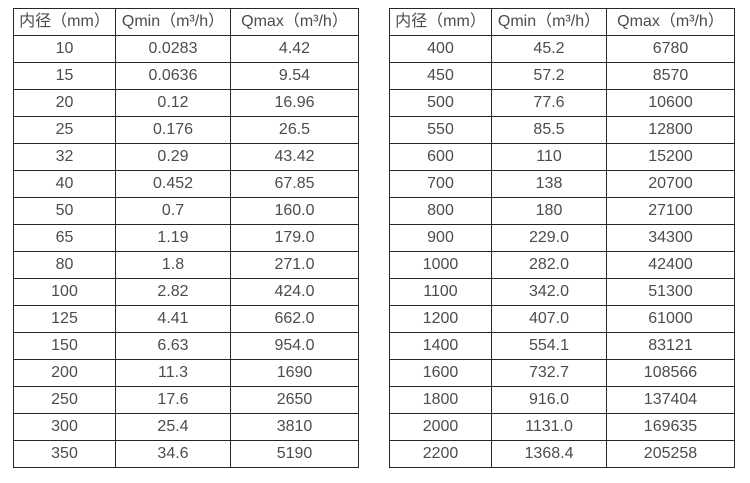  I want to click on table-cell: 300, so click(64, 427).